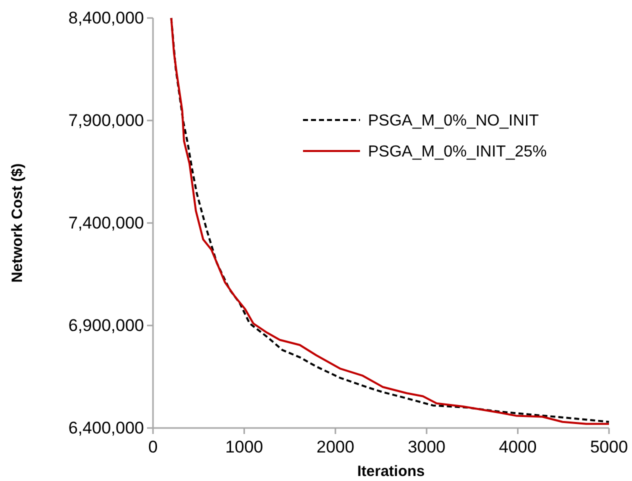 Image resolution: width=632 pixels, height=481 pixels. I want to click on x-tick-label: 4000, so click(517, 446).